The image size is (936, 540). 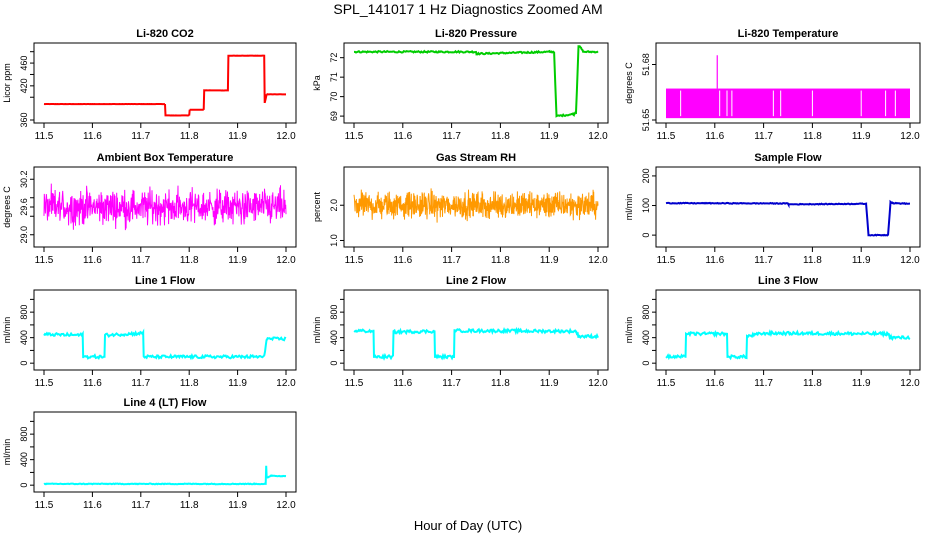 I want to click on chart-title: Line 3 Flow, so click(x=788, y=281).